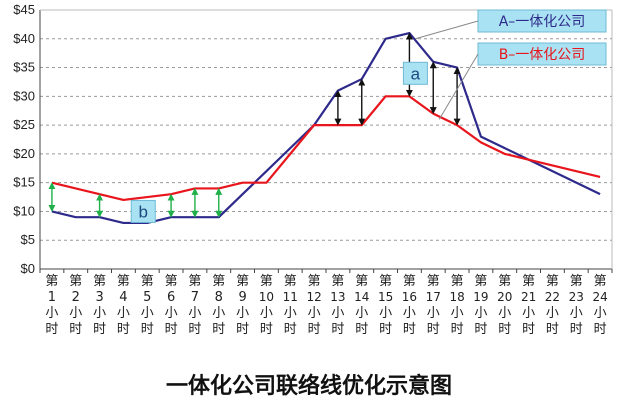  What do you see at coordinates (576, 305) in the screenshot?
I see `x-tick-label: 第 23 小时` at bounding box center [576, 305].